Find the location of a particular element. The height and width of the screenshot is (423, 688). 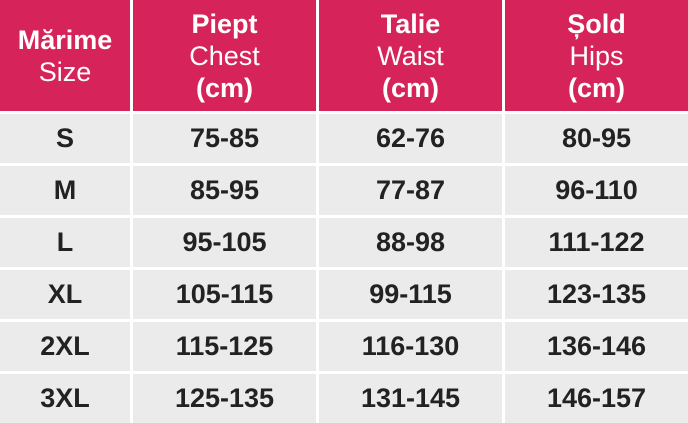

size-cell: S is located at coordinates (65, 138).